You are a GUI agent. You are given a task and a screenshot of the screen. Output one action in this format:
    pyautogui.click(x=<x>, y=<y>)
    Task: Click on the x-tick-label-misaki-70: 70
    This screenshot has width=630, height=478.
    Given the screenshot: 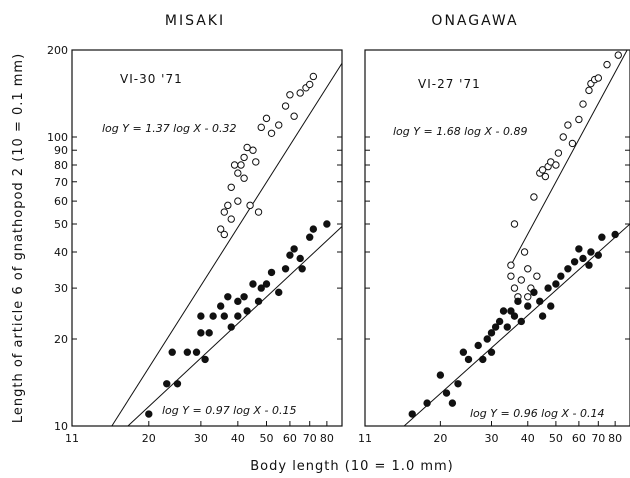 What is the action you would take?
    pyautogui.click(x=310, y=438)
    